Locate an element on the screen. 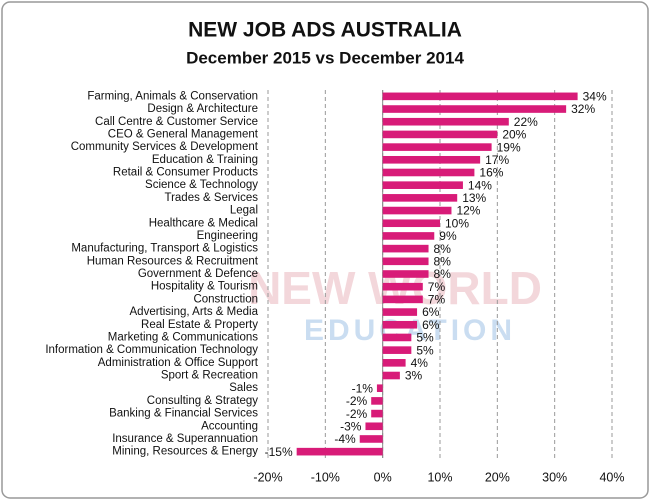 This screenshot has height=500, width=650. data-label: 22% is located at coordinates (526, 122).